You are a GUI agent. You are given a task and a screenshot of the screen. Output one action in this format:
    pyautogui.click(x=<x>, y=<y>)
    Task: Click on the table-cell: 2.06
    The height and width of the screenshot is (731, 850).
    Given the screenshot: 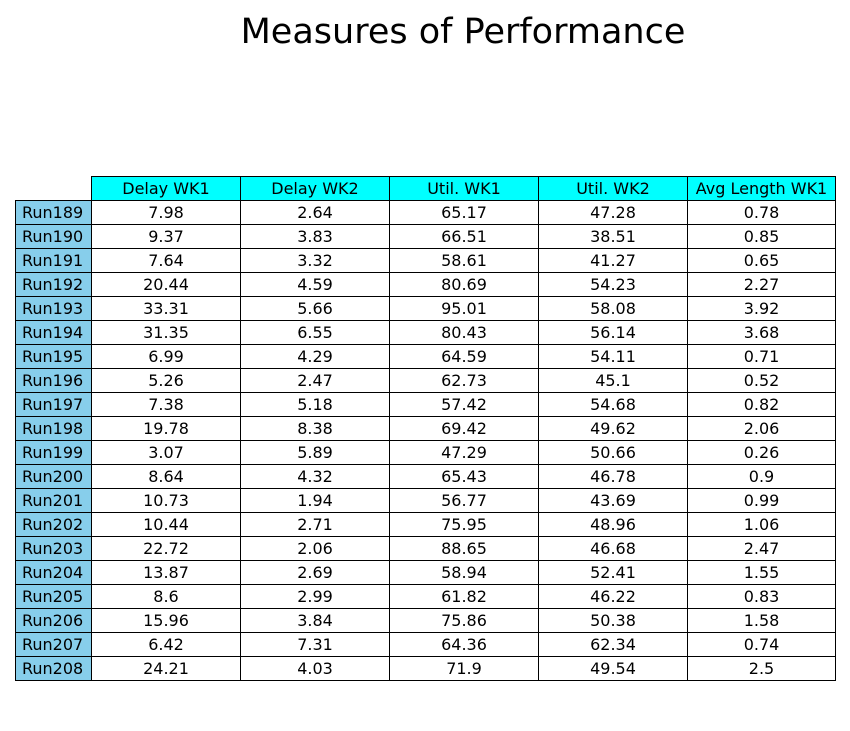 What is the action you would take?
    pyautogui.click(x=761, y=428)
    